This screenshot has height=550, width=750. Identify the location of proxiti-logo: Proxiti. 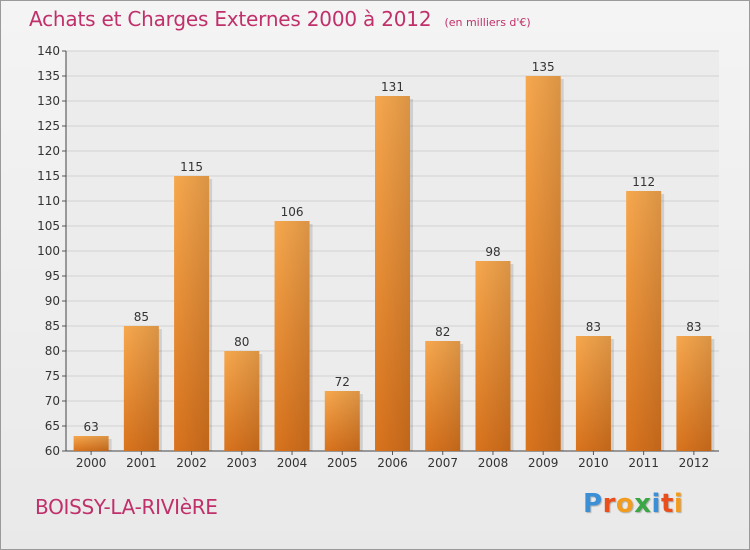
(633, 504).